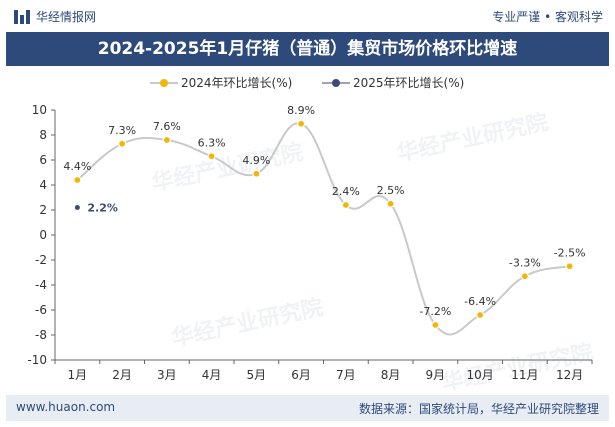 The width and height of the screenshot is (615, 427). I want to click on logo-icon, so click(22, 16).